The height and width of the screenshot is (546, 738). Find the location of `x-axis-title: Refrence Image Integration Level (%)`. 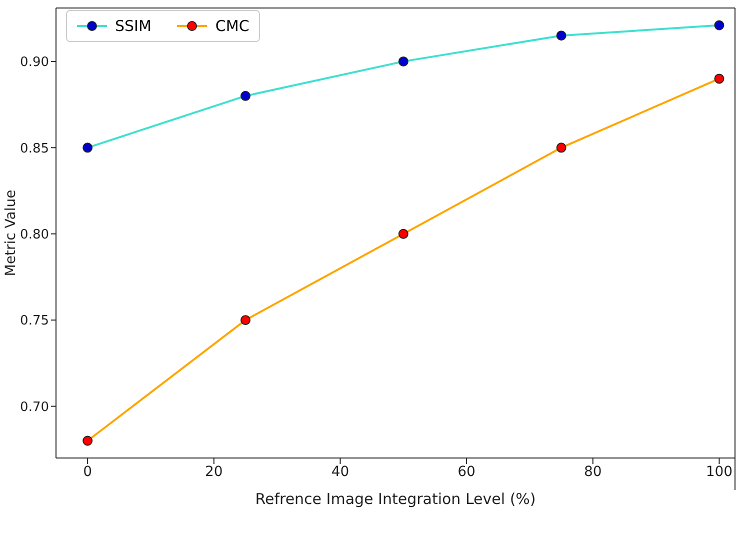

x-axis-title: Refrence Image Integration Level (%) is located at coordinates (395, 499).